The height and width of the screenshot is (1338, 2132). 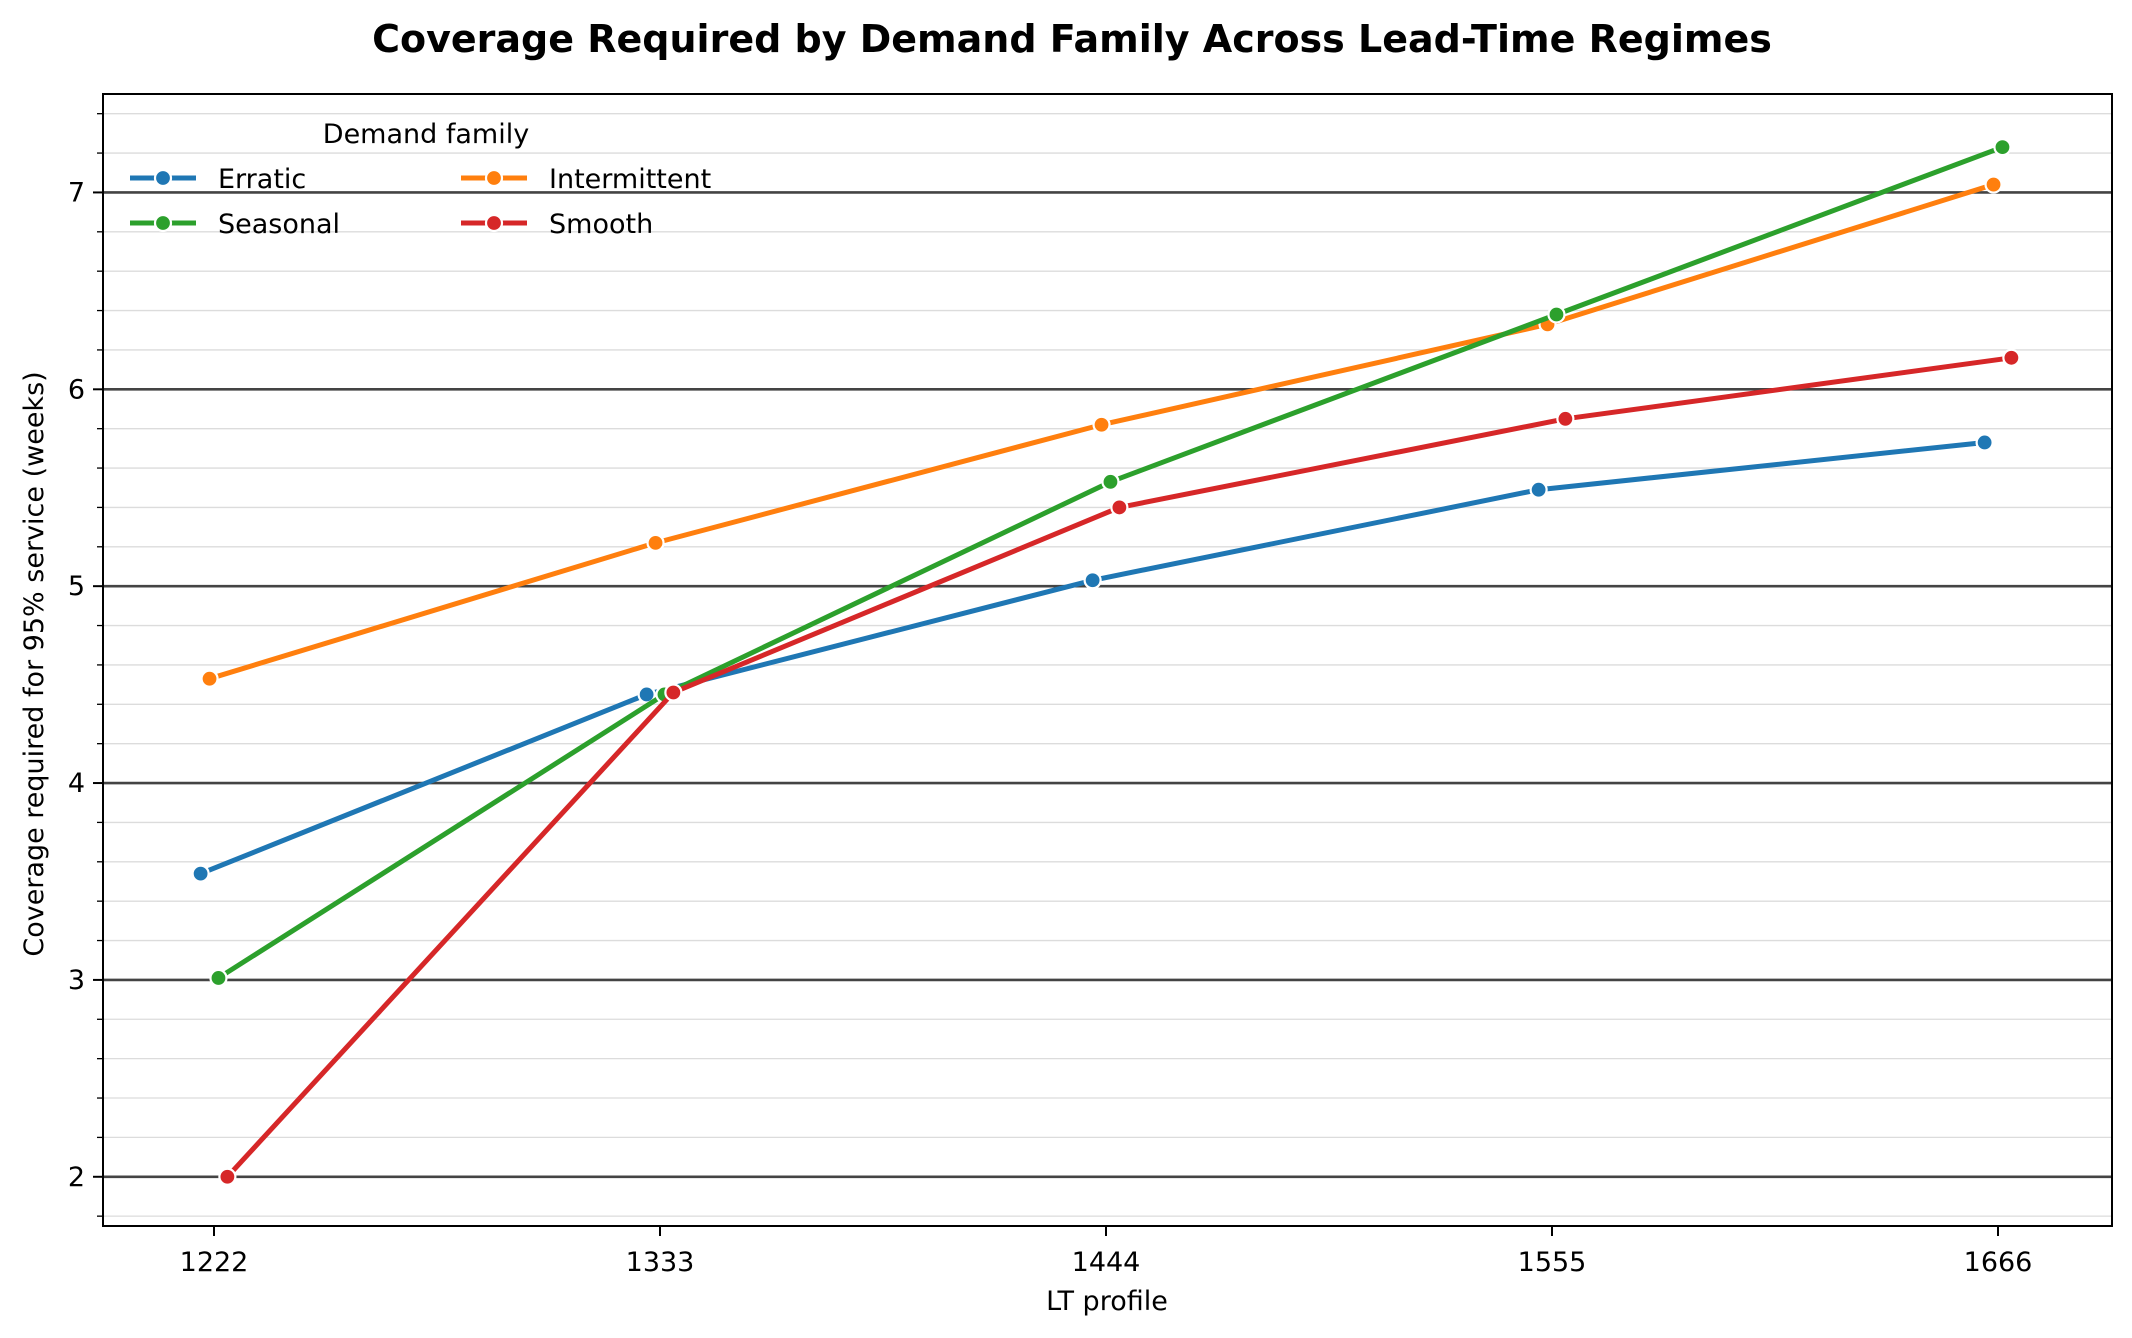 What do you see at coordinates (262, 179) in the screenshot?
I see `legend-label: Erratic` at bounding box center [262, 179].